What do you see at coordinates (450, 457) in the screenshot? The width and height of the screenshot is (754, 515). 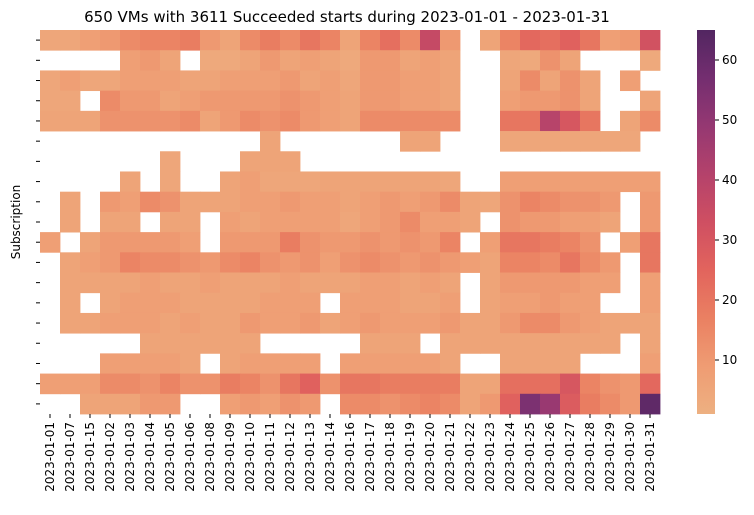 I see `x-tick-label: 2023-01-21` at bounding box center [450, 457].